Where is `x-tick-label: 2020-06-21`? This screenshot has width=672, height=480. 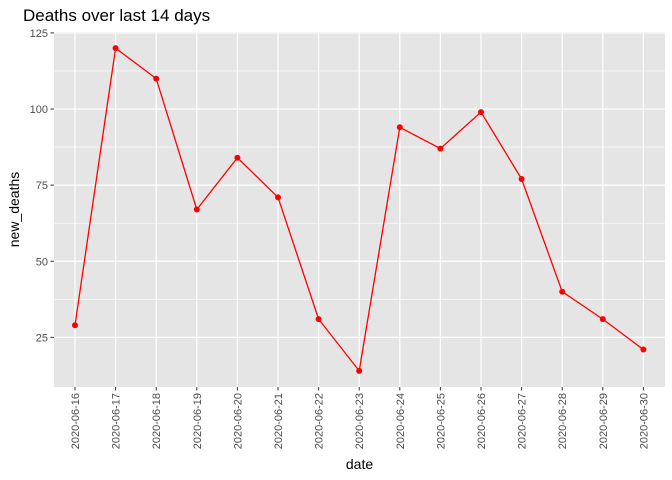
x-tick-label: 2020-06-21 is located at coordinates (279, 421).